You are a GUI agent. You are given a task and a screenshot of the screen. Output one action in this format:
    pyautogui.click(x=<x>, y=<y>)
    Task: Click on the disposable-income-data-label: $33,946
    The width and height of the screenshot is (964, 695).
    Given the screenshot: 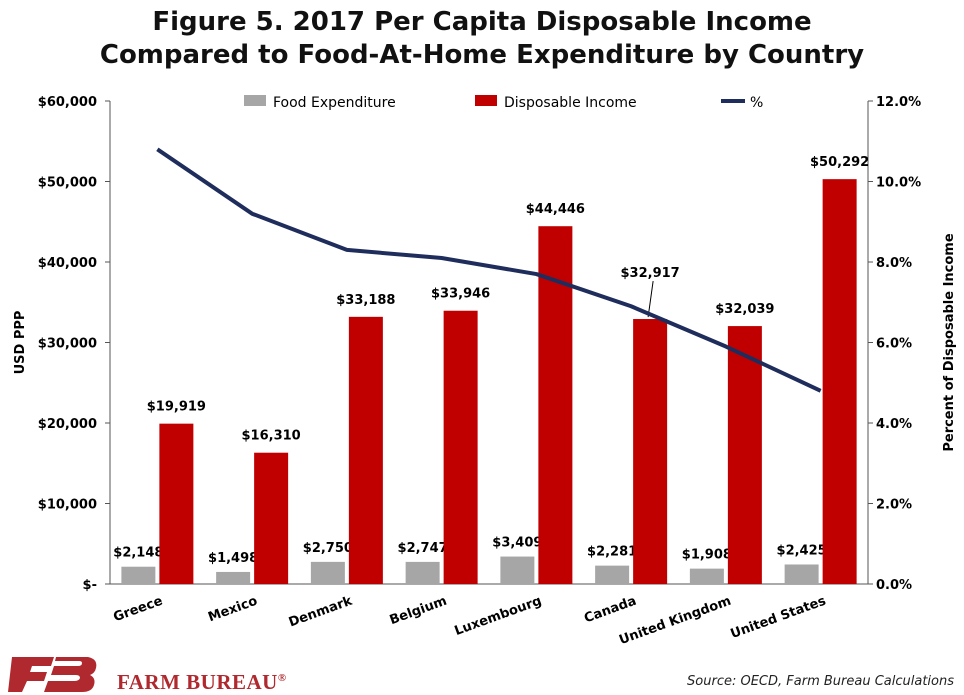 What is the action you would take?
    pyautogui.click(x=460, y=294)
    